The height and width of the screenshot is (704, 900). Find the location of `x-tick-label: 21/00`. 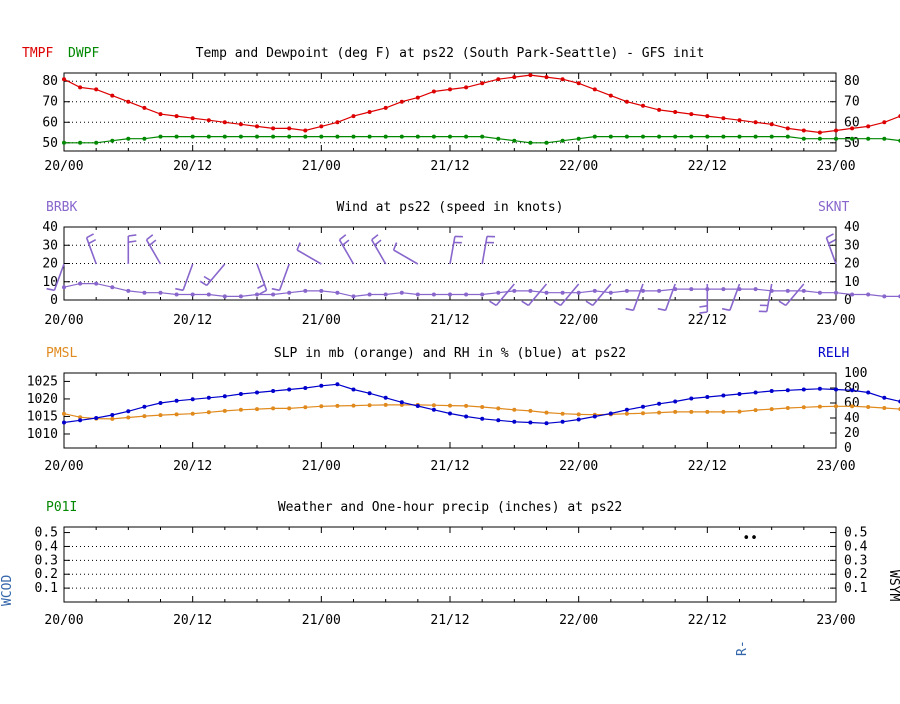

x-tick-label: 21/00 is located at coordinates (321, 466).